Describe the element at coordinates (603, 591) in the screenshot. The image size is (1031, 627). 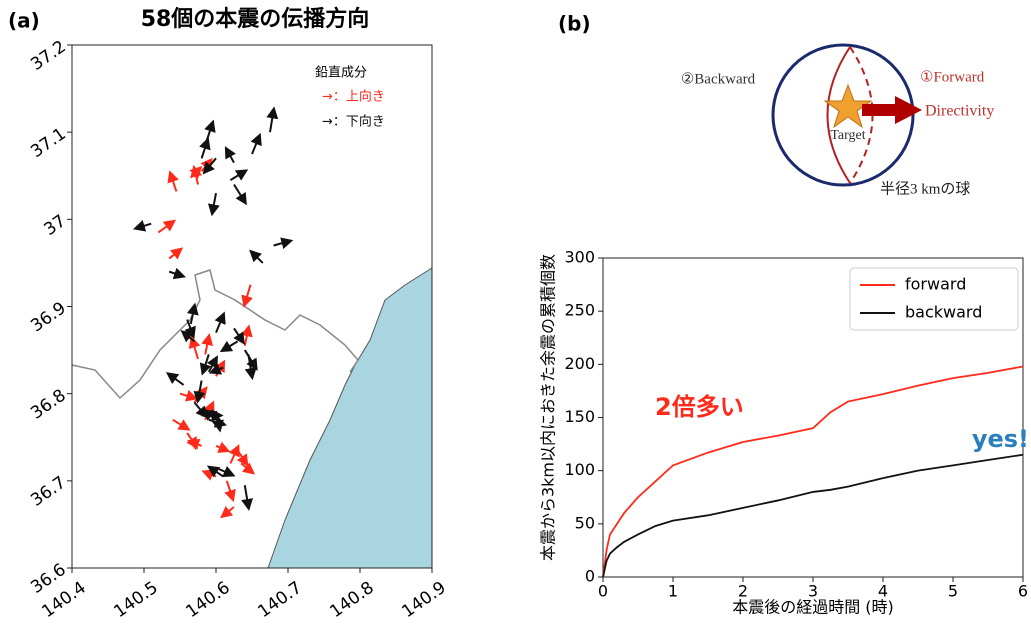
I see `x-tick-label: 0` at that location.